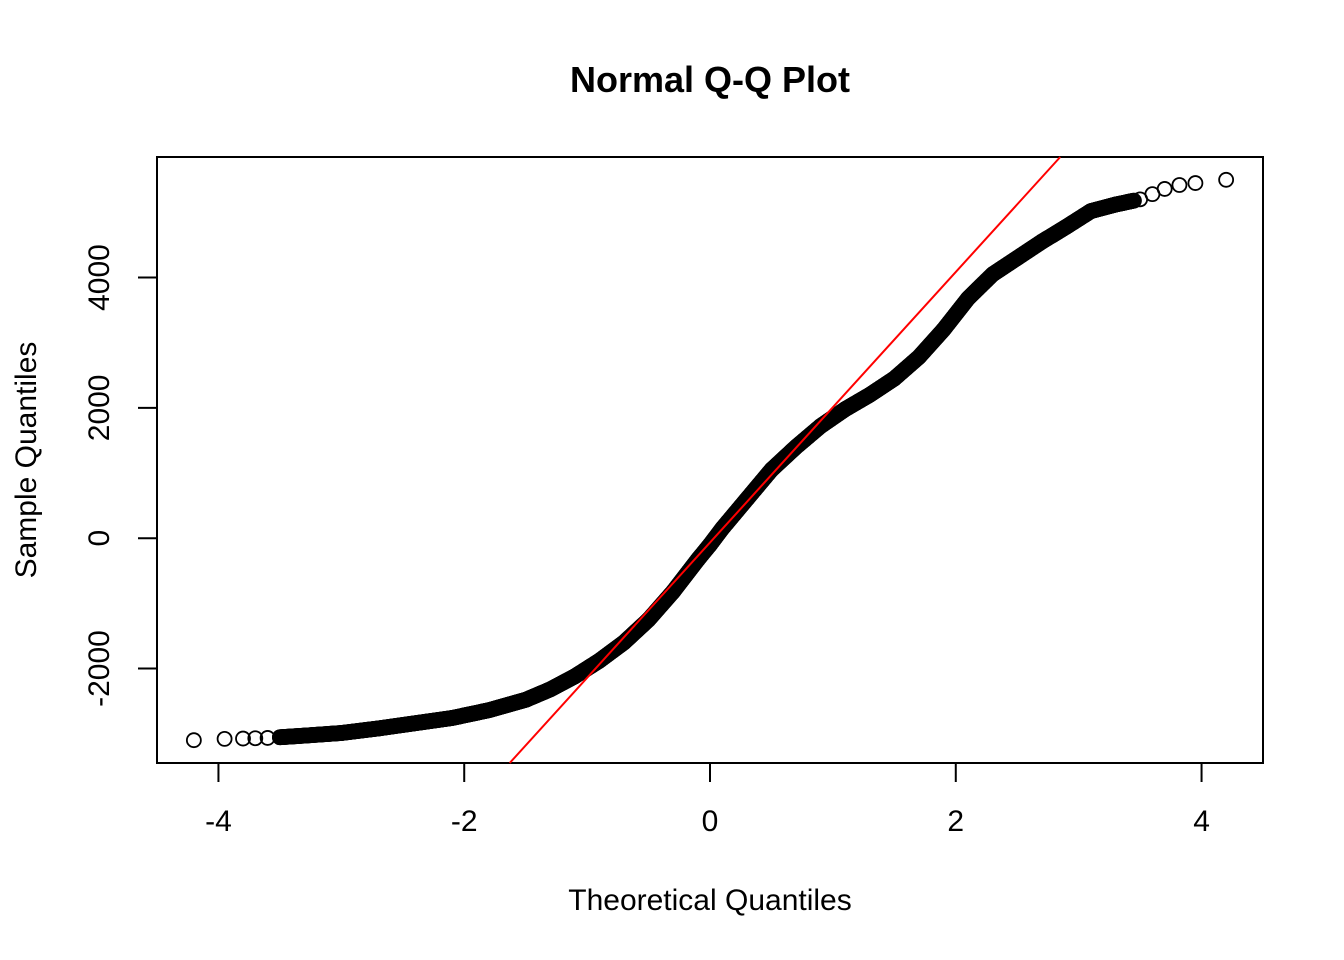 This screenshot has width=1344, height=960. I want to click on y-tick-label: -2000, so click(99, 668).